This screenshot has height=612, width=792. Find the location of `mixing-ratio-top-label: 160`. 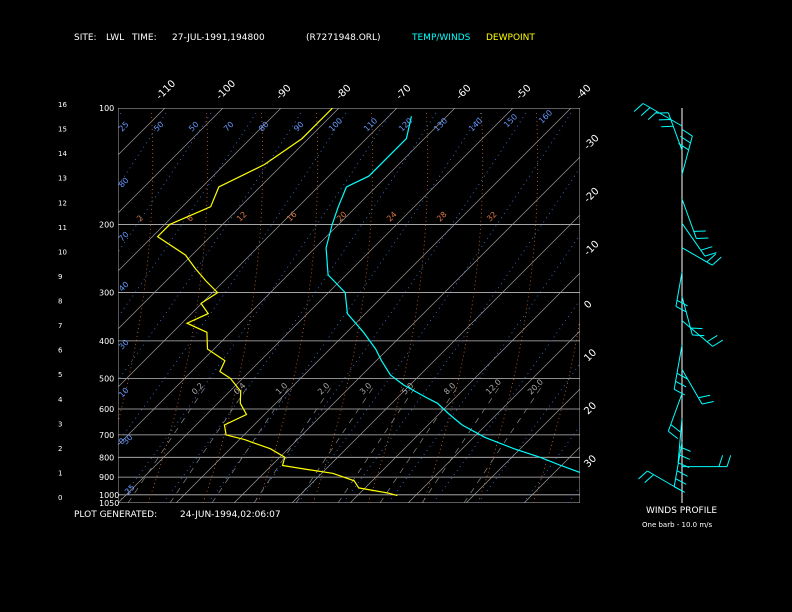

mixing-ratio-top-label: 160 is located at coordinates (545, 116).